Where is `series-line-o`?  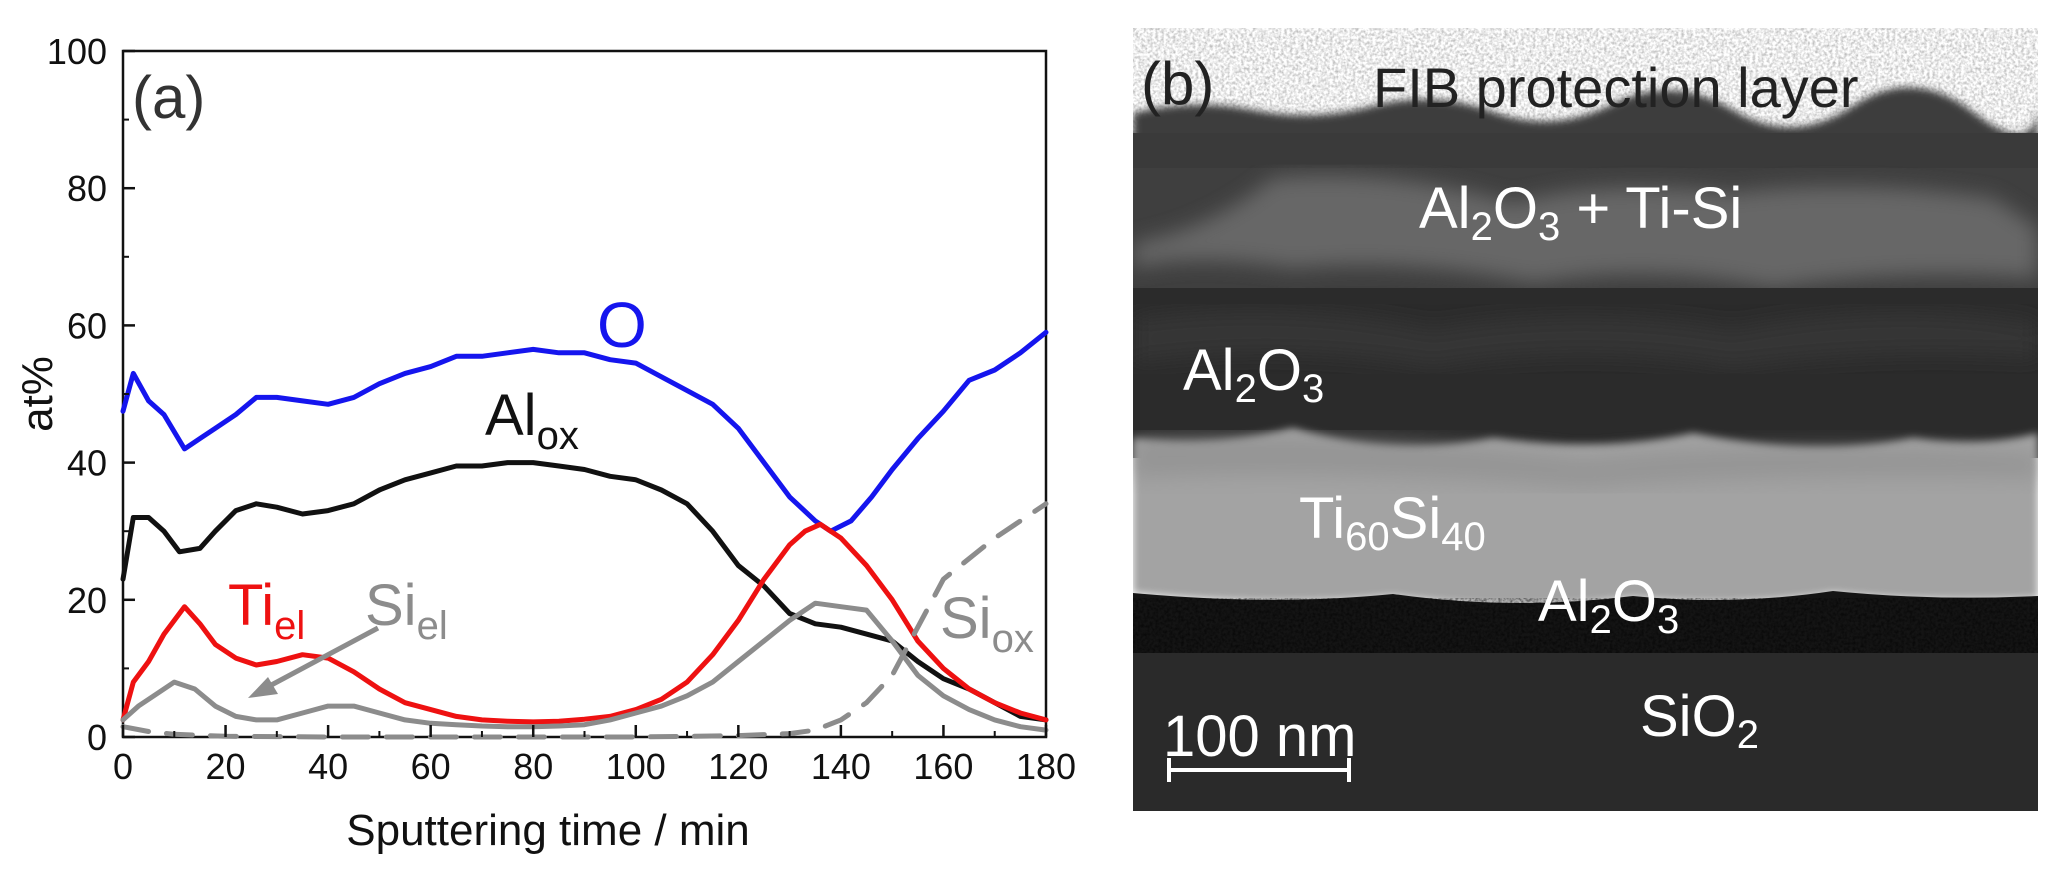 series-line-o is located at coordinates (584, 431).